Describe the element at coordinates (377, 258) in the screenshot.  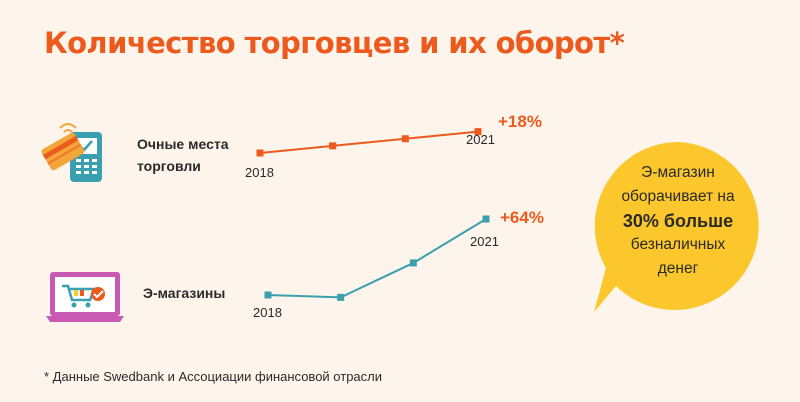
I see `series-line-online` at that location.